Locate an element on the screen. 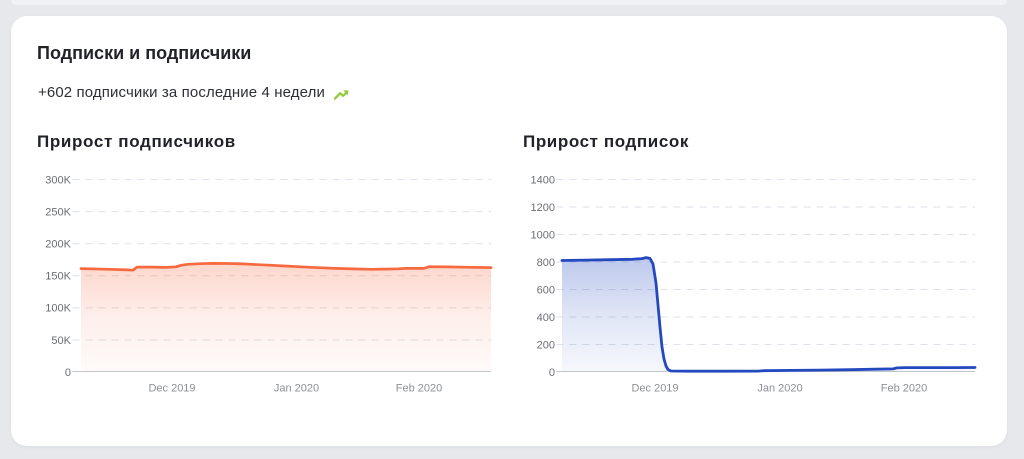 This screenshot has width=1024, height=459. svg-text: 150K is located at coordinates (58, 277).